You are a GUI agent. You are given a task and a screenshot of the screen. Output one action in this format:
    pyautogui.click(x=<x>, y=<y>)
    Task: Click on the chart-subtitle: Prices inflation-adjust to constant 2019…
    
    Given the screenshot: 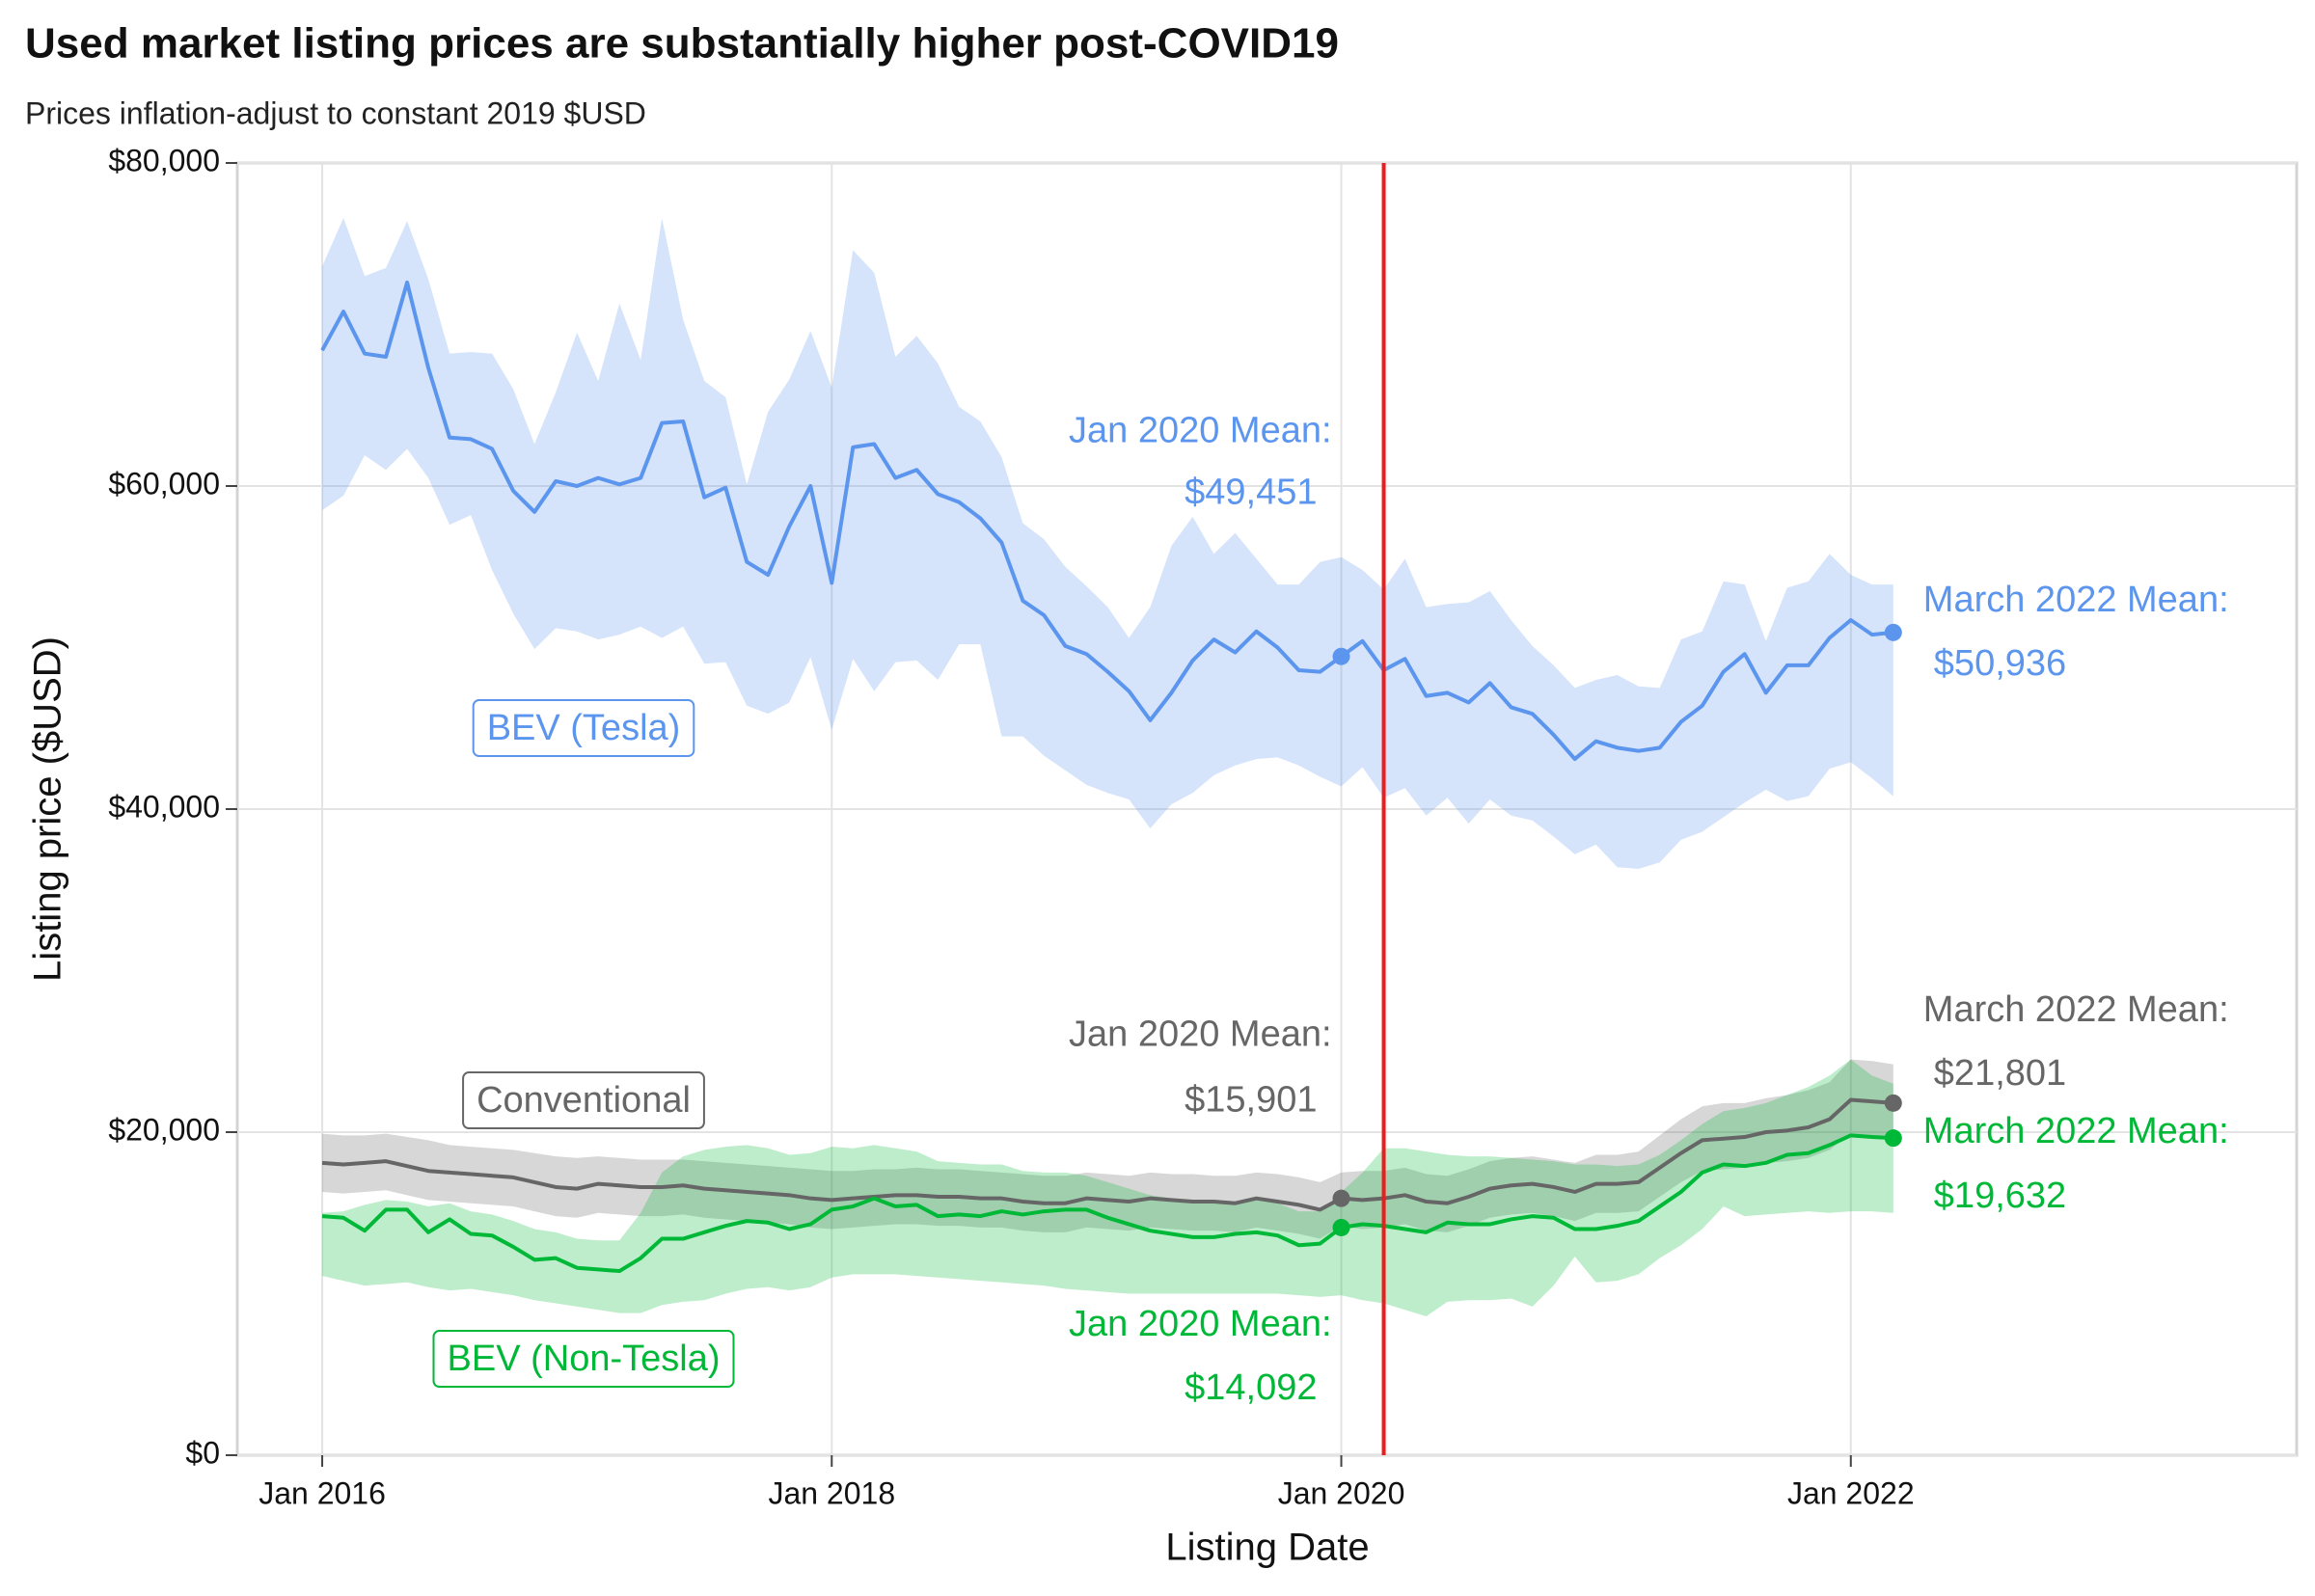 What is the action you would take?
    pyautogui.click(x=336, y=113)
    